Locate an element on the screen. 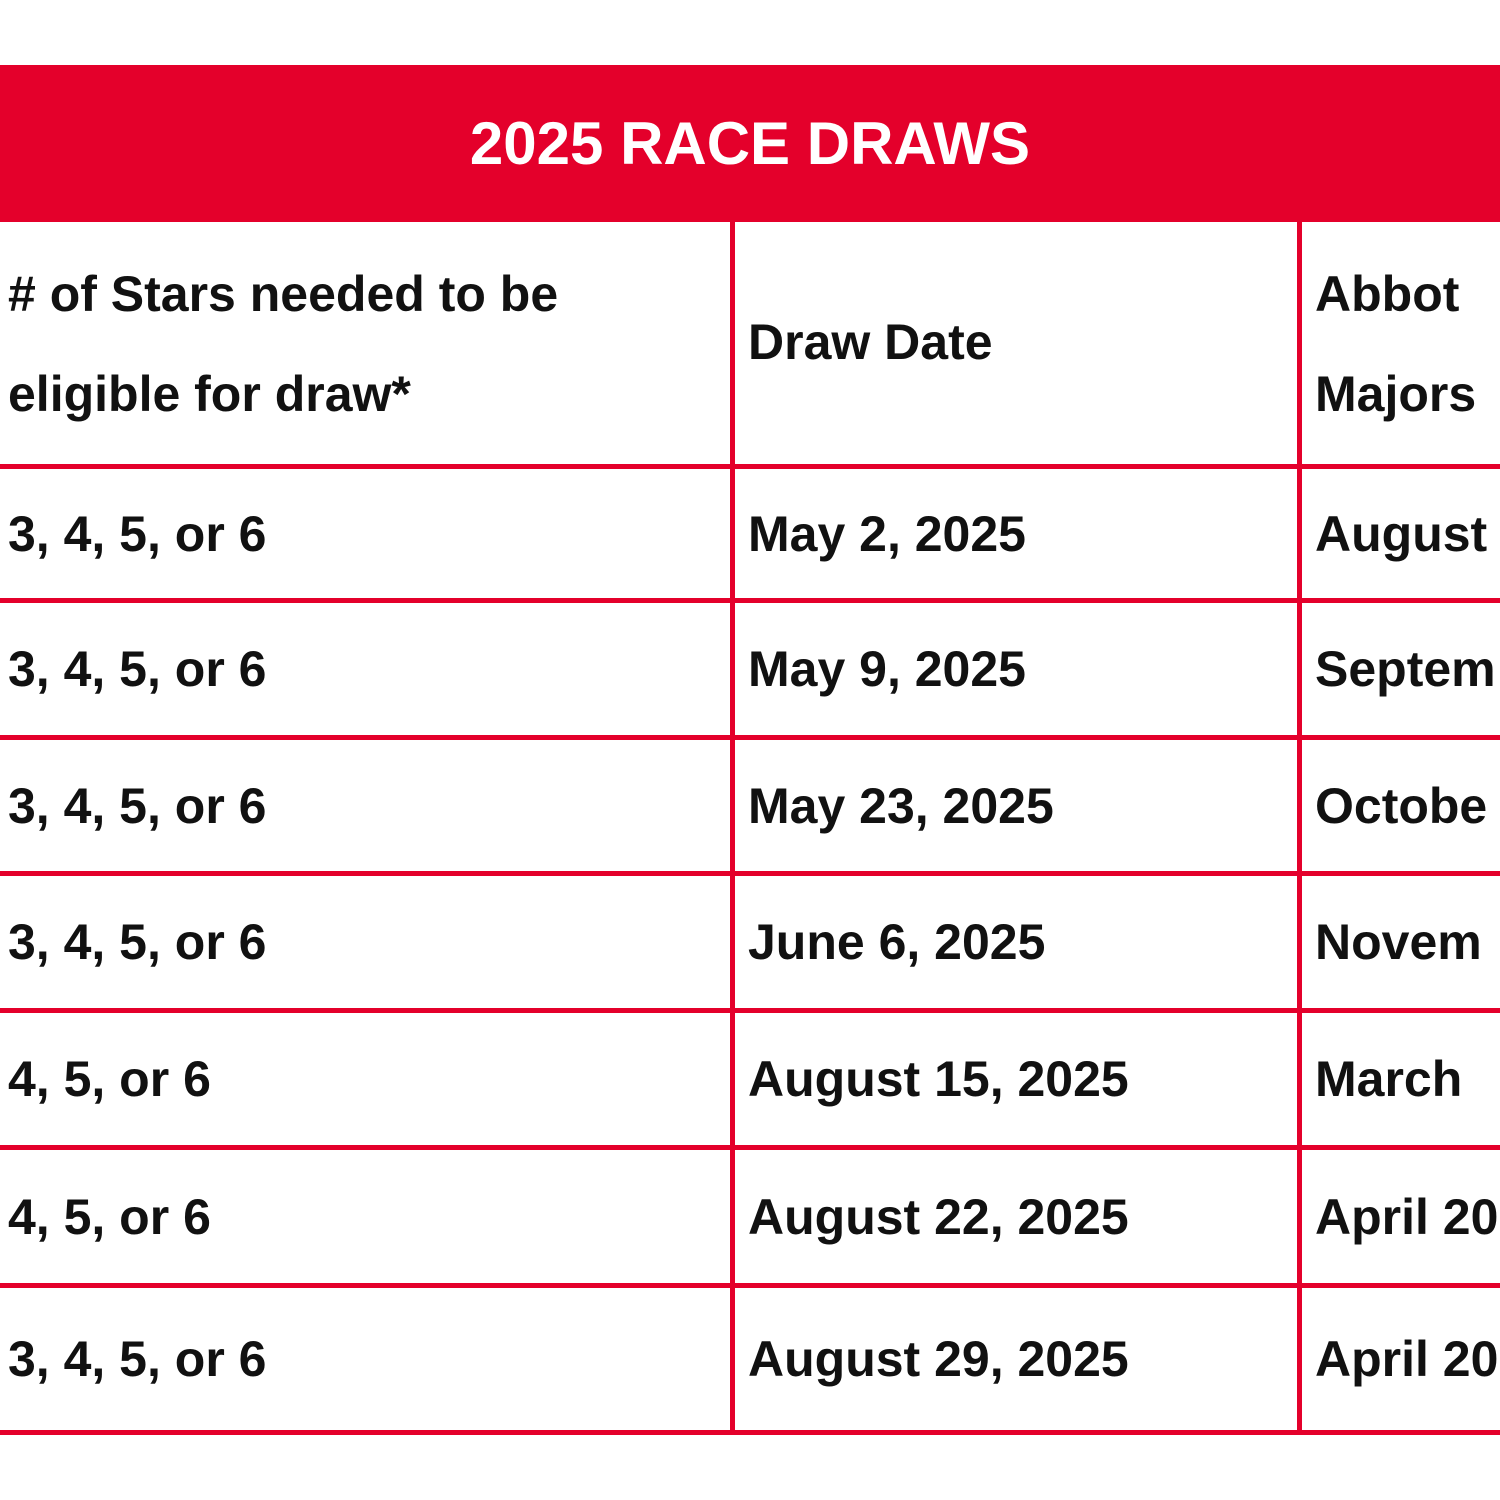  table-title: 2025 RACE DRAWS is located at coordinates (750, 143).